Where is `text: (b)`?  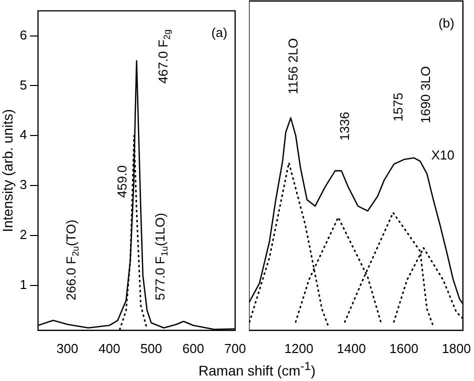 text: (b) is located at coordinates (446, 23).